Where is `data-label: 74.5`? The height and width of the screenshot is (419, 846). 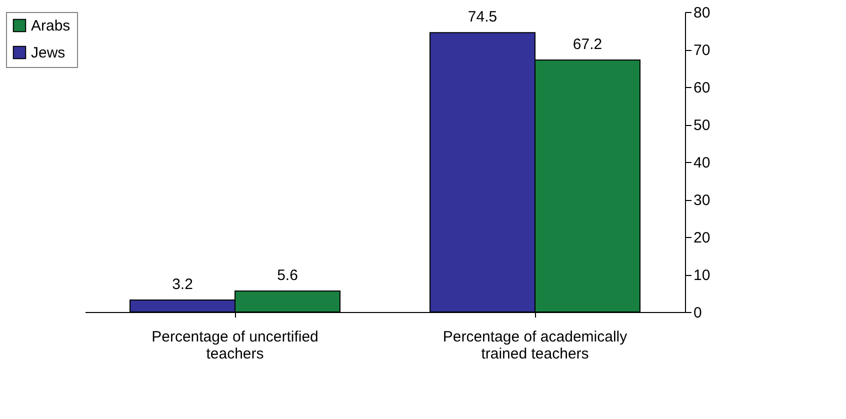
data-label: 74.5 is located at coordinates (483, 17).